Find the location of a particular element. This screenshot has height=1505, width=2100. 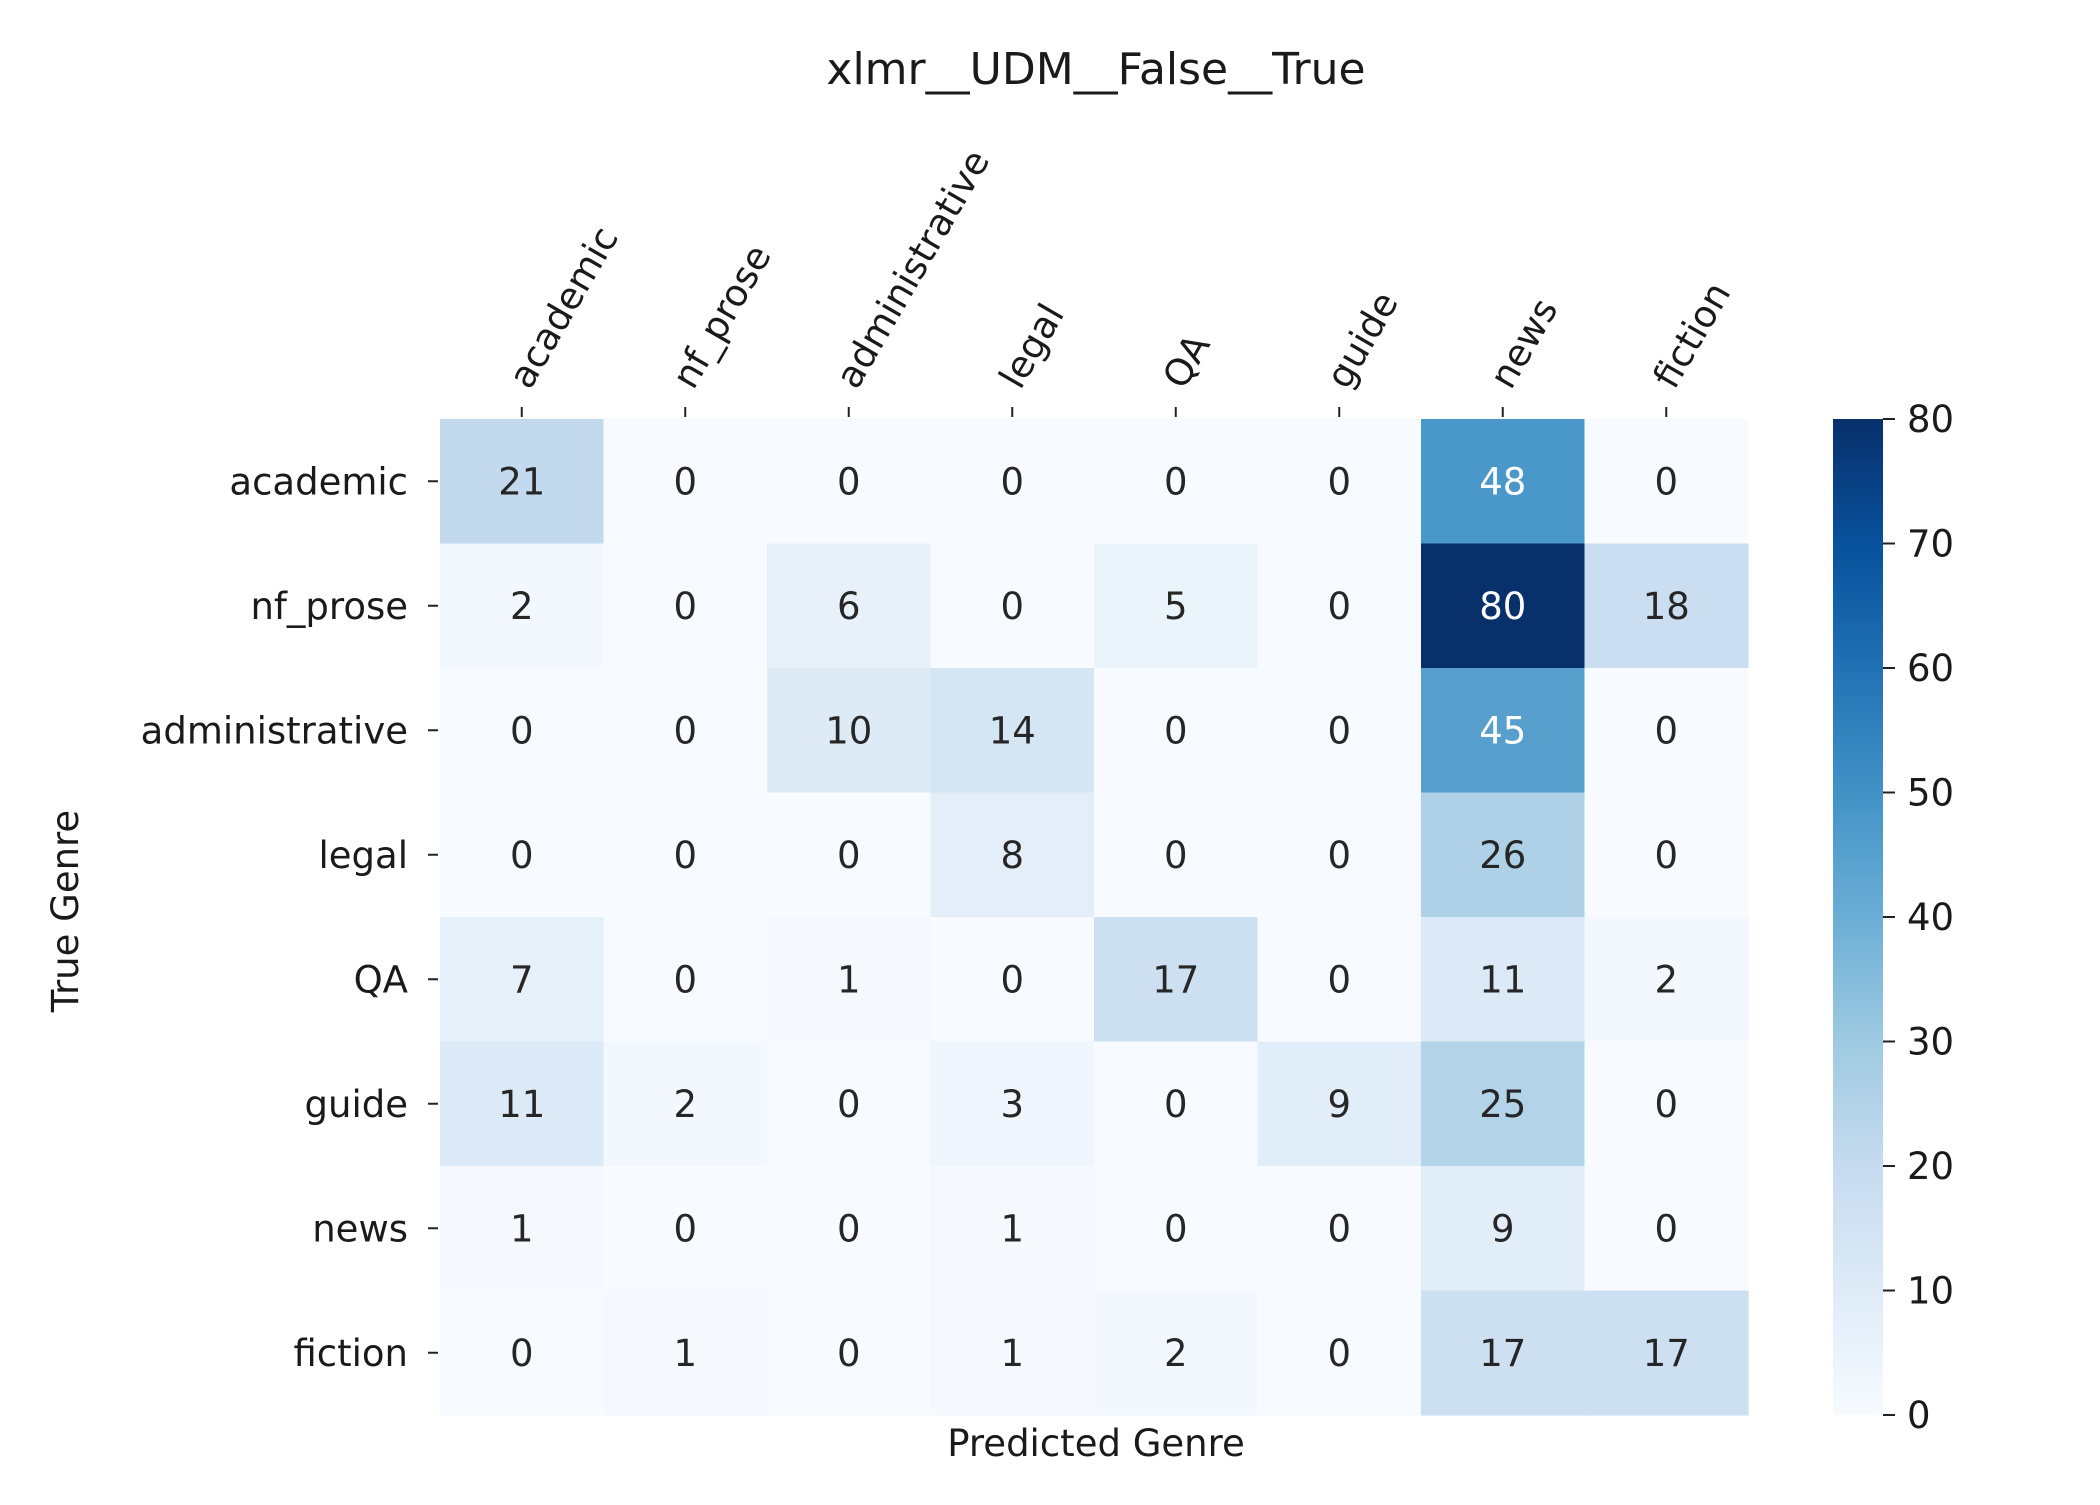

cell-value-label: 5 is located at coordinates (1176, 606).